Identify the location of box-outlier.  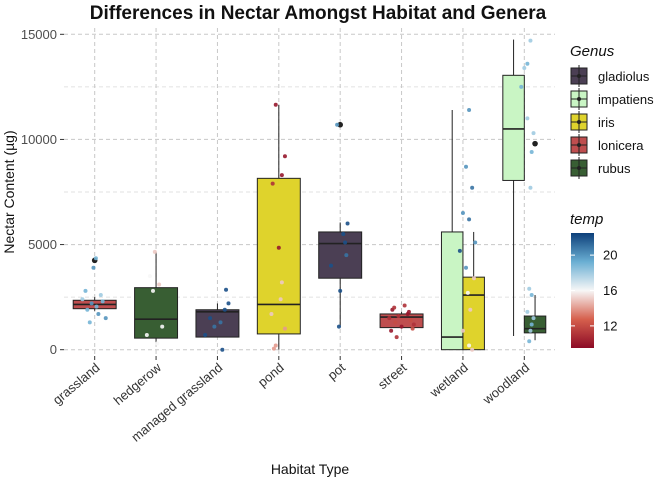
(340, 124).